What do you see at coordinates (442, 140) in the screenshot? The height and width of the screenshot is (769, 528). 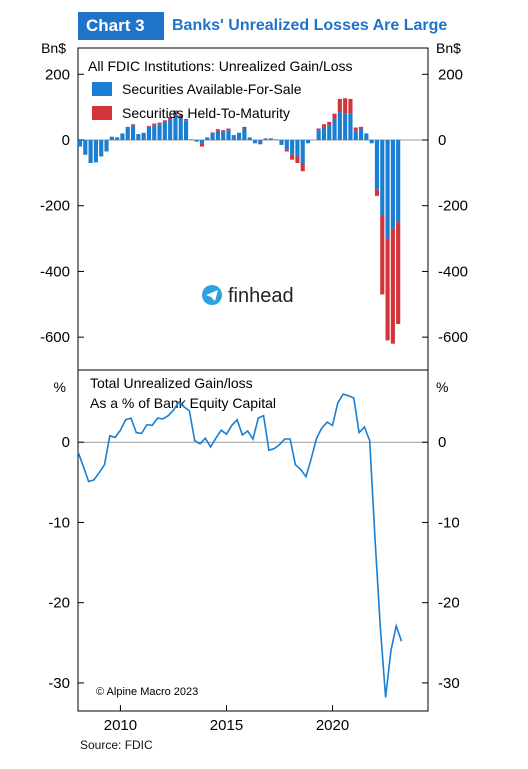 I see `top-right-tick-label: 0` at bounding box center [442, 140].